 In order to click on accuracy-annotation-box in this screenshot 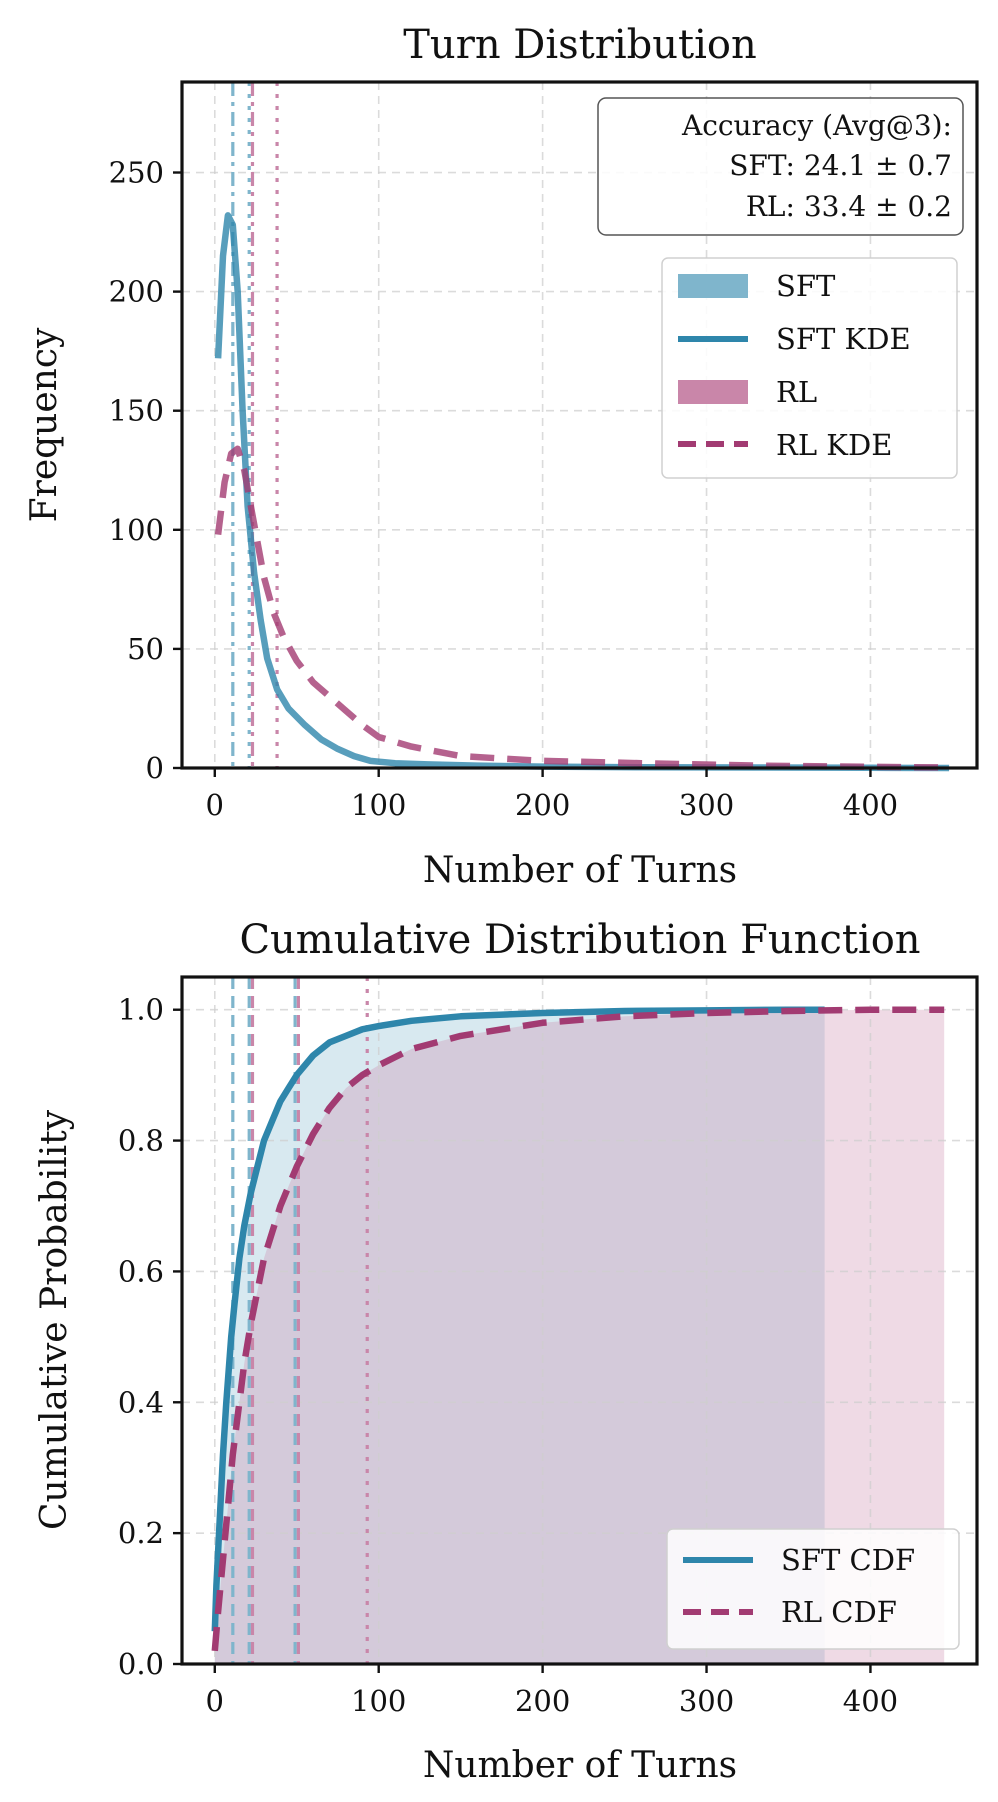, I will do `click(780, 166)`.